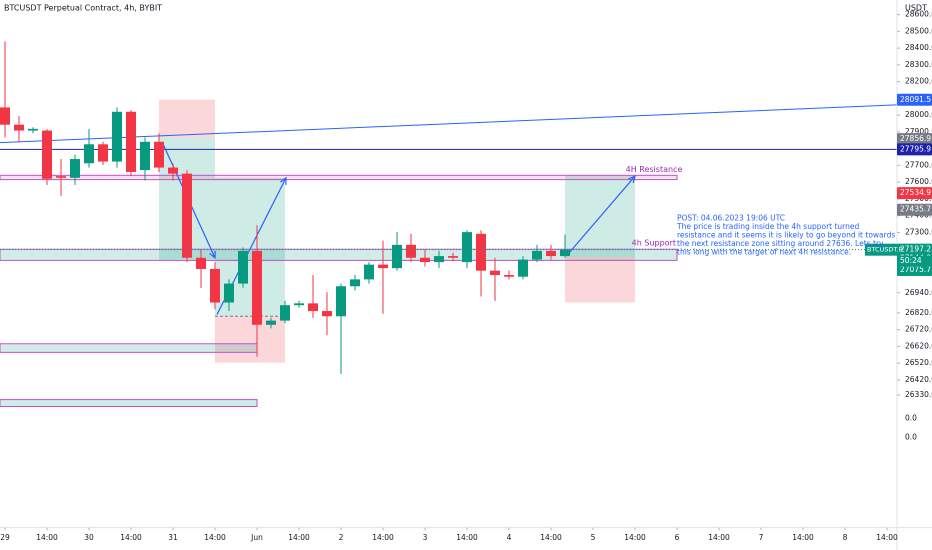  Describe the element at coordinates (918, 14) in the screenshot. I see `y-tick-label: 28600.0` at that location.